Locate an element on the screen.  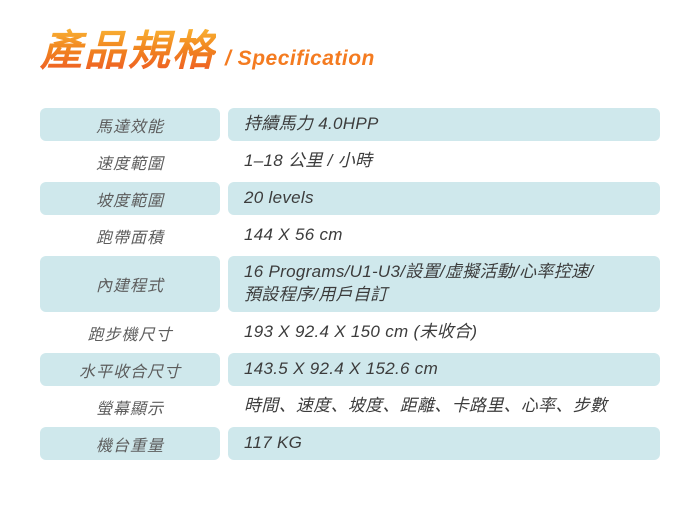
spec-row: 機台重量 117 KG is located at coordinates (350, 444).